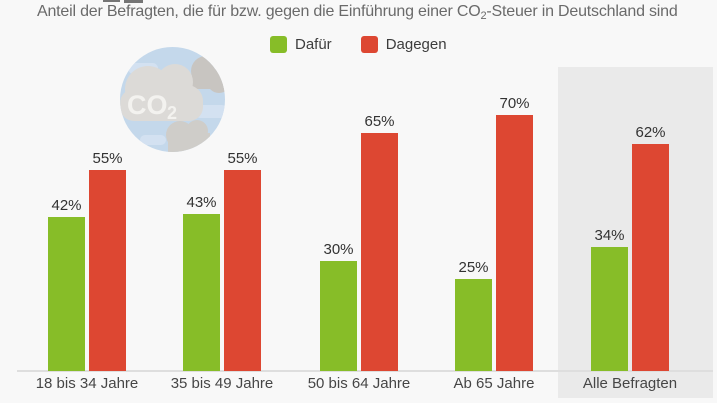 The image size is (717, 403). What do you see at coordinates (222, 383) in the screenshot?
I see `category-label: 35 bis 49 Jahre` at bounding box center [222, 383].